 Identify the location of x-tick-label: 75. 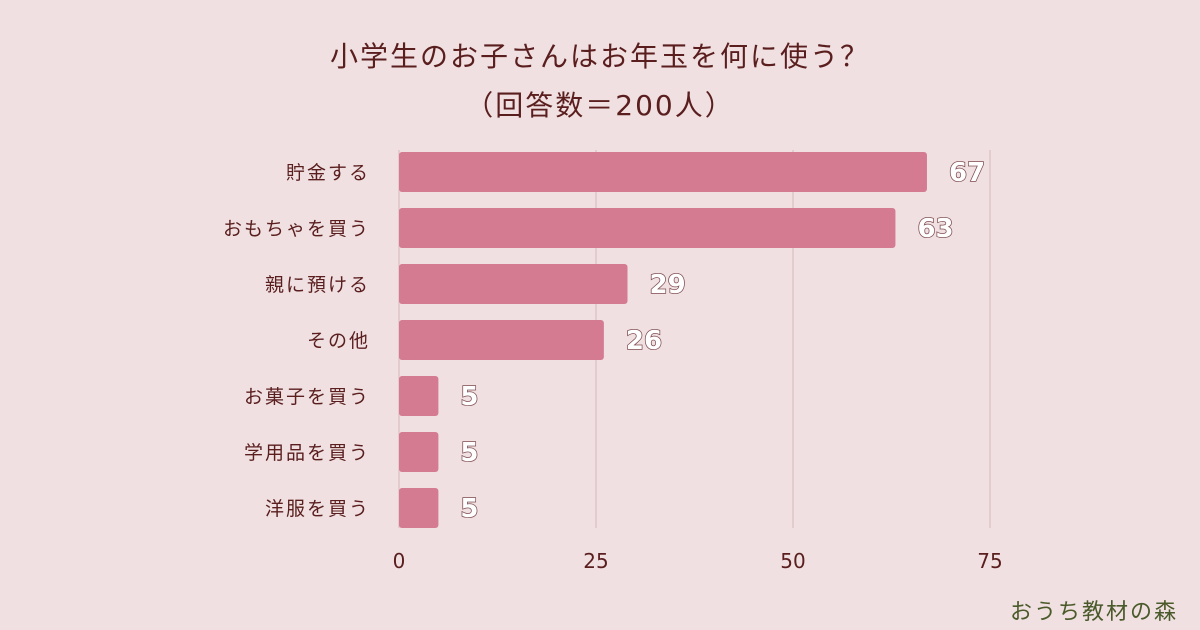
(989, 561).